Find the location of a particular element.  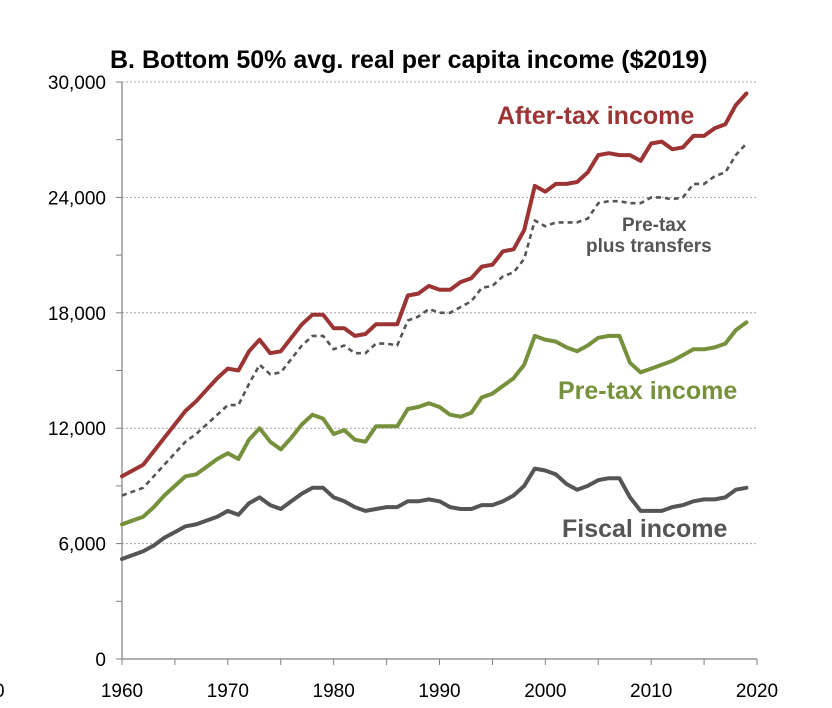

y-axis-ticks: 0 6,000 12,000 18,000 24,000 30,000 is located at coordinates (85, 372).